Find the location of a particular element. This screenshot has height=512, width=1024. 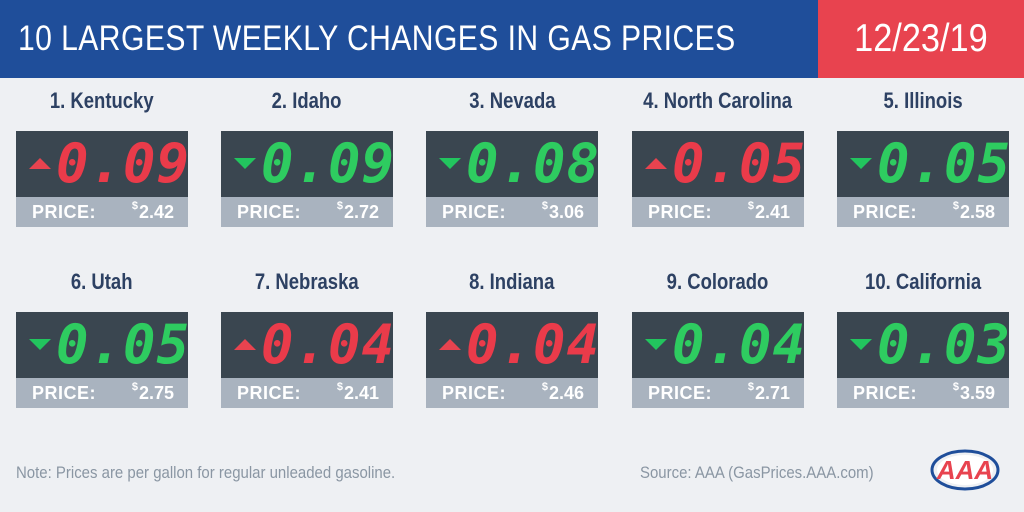

footer-source: Source: AAA (GasPrices.AAA.com) is located at coordinates (757, 472).